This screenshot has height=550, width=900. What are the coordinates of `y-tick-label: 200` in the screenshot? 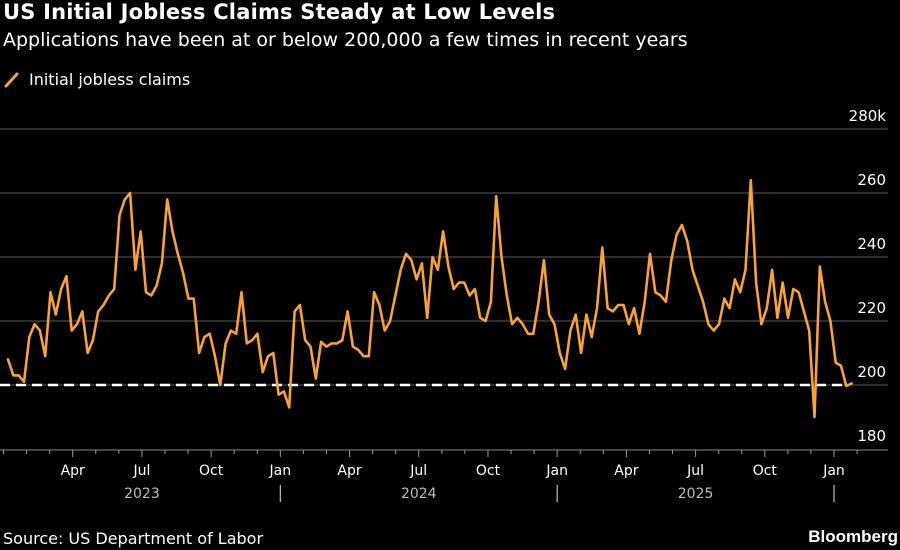 It's located at (871, 372).